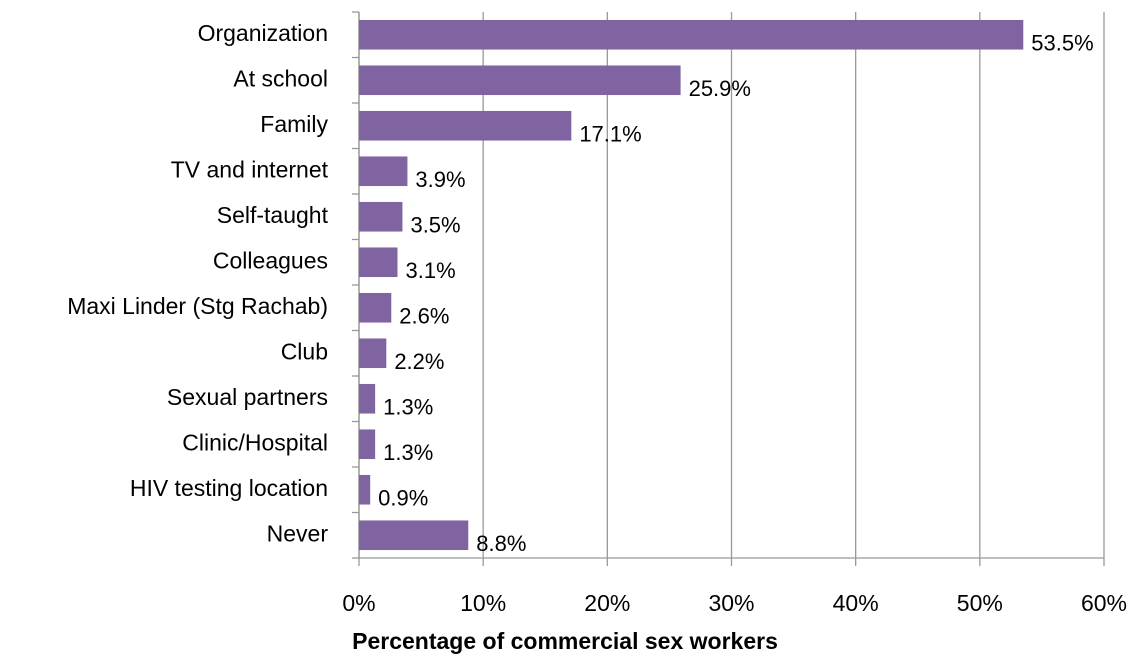 Image resolution: width=1133 pixels, height=658 pixels. Describe the element at coordinates (565, 641) in the screenshot. I see `x-axis-title: Percentage of commercial sex workers` at that location.